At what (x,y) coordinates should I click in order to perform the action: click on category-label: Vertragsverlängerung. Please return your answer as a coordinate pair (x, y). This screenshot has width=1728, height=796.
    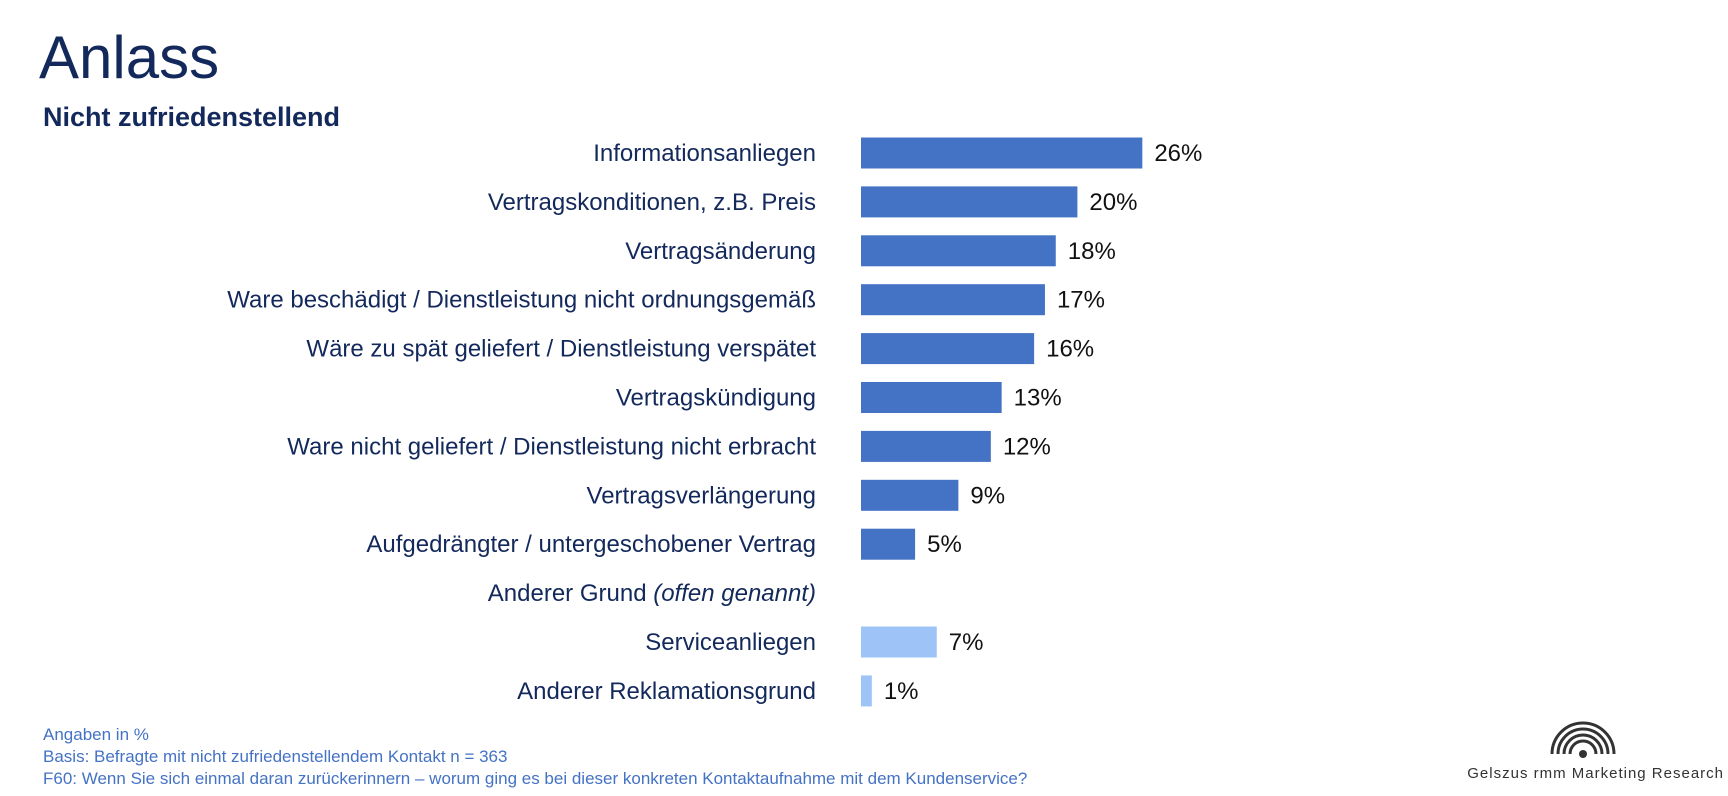
    Looking at the image, I should click on (701, 495).